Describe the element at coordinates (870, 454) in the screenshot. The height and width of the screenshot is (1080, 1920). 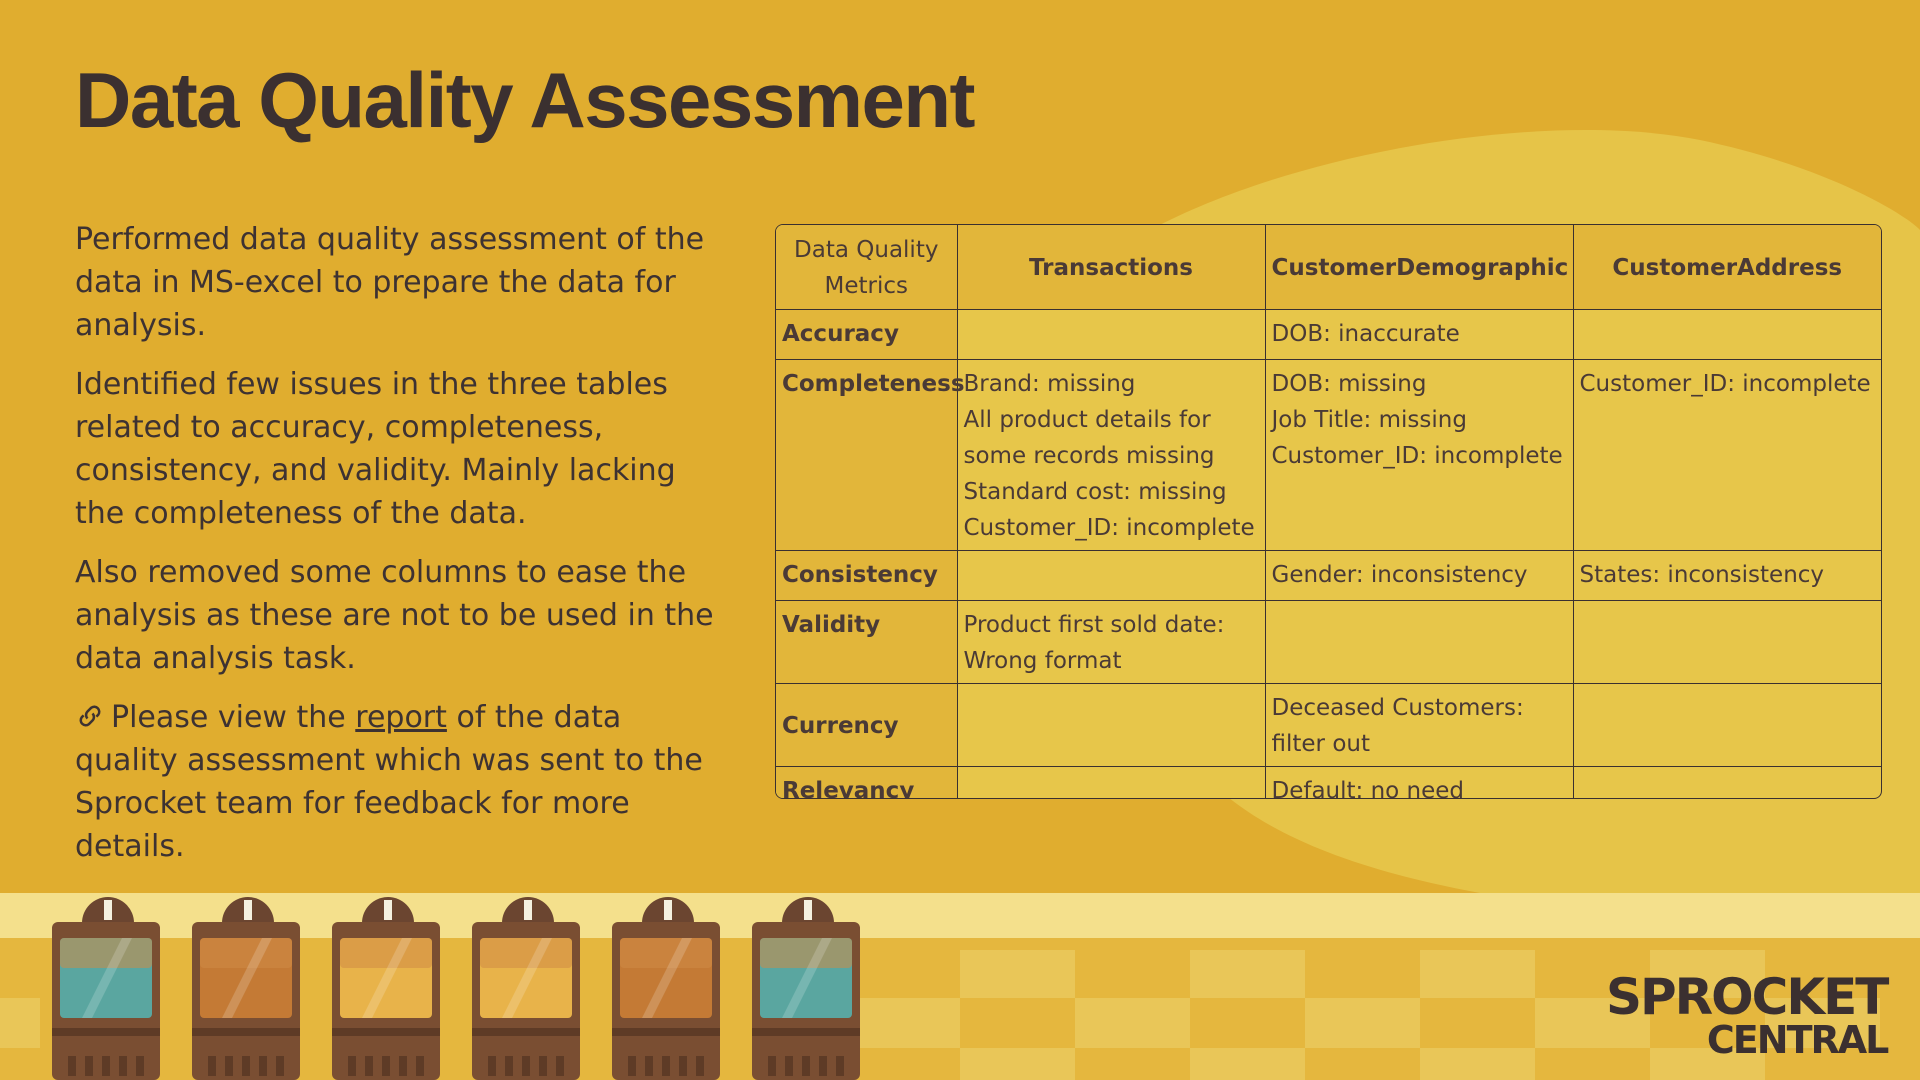
I see `metric-label: Completeness` at that location.